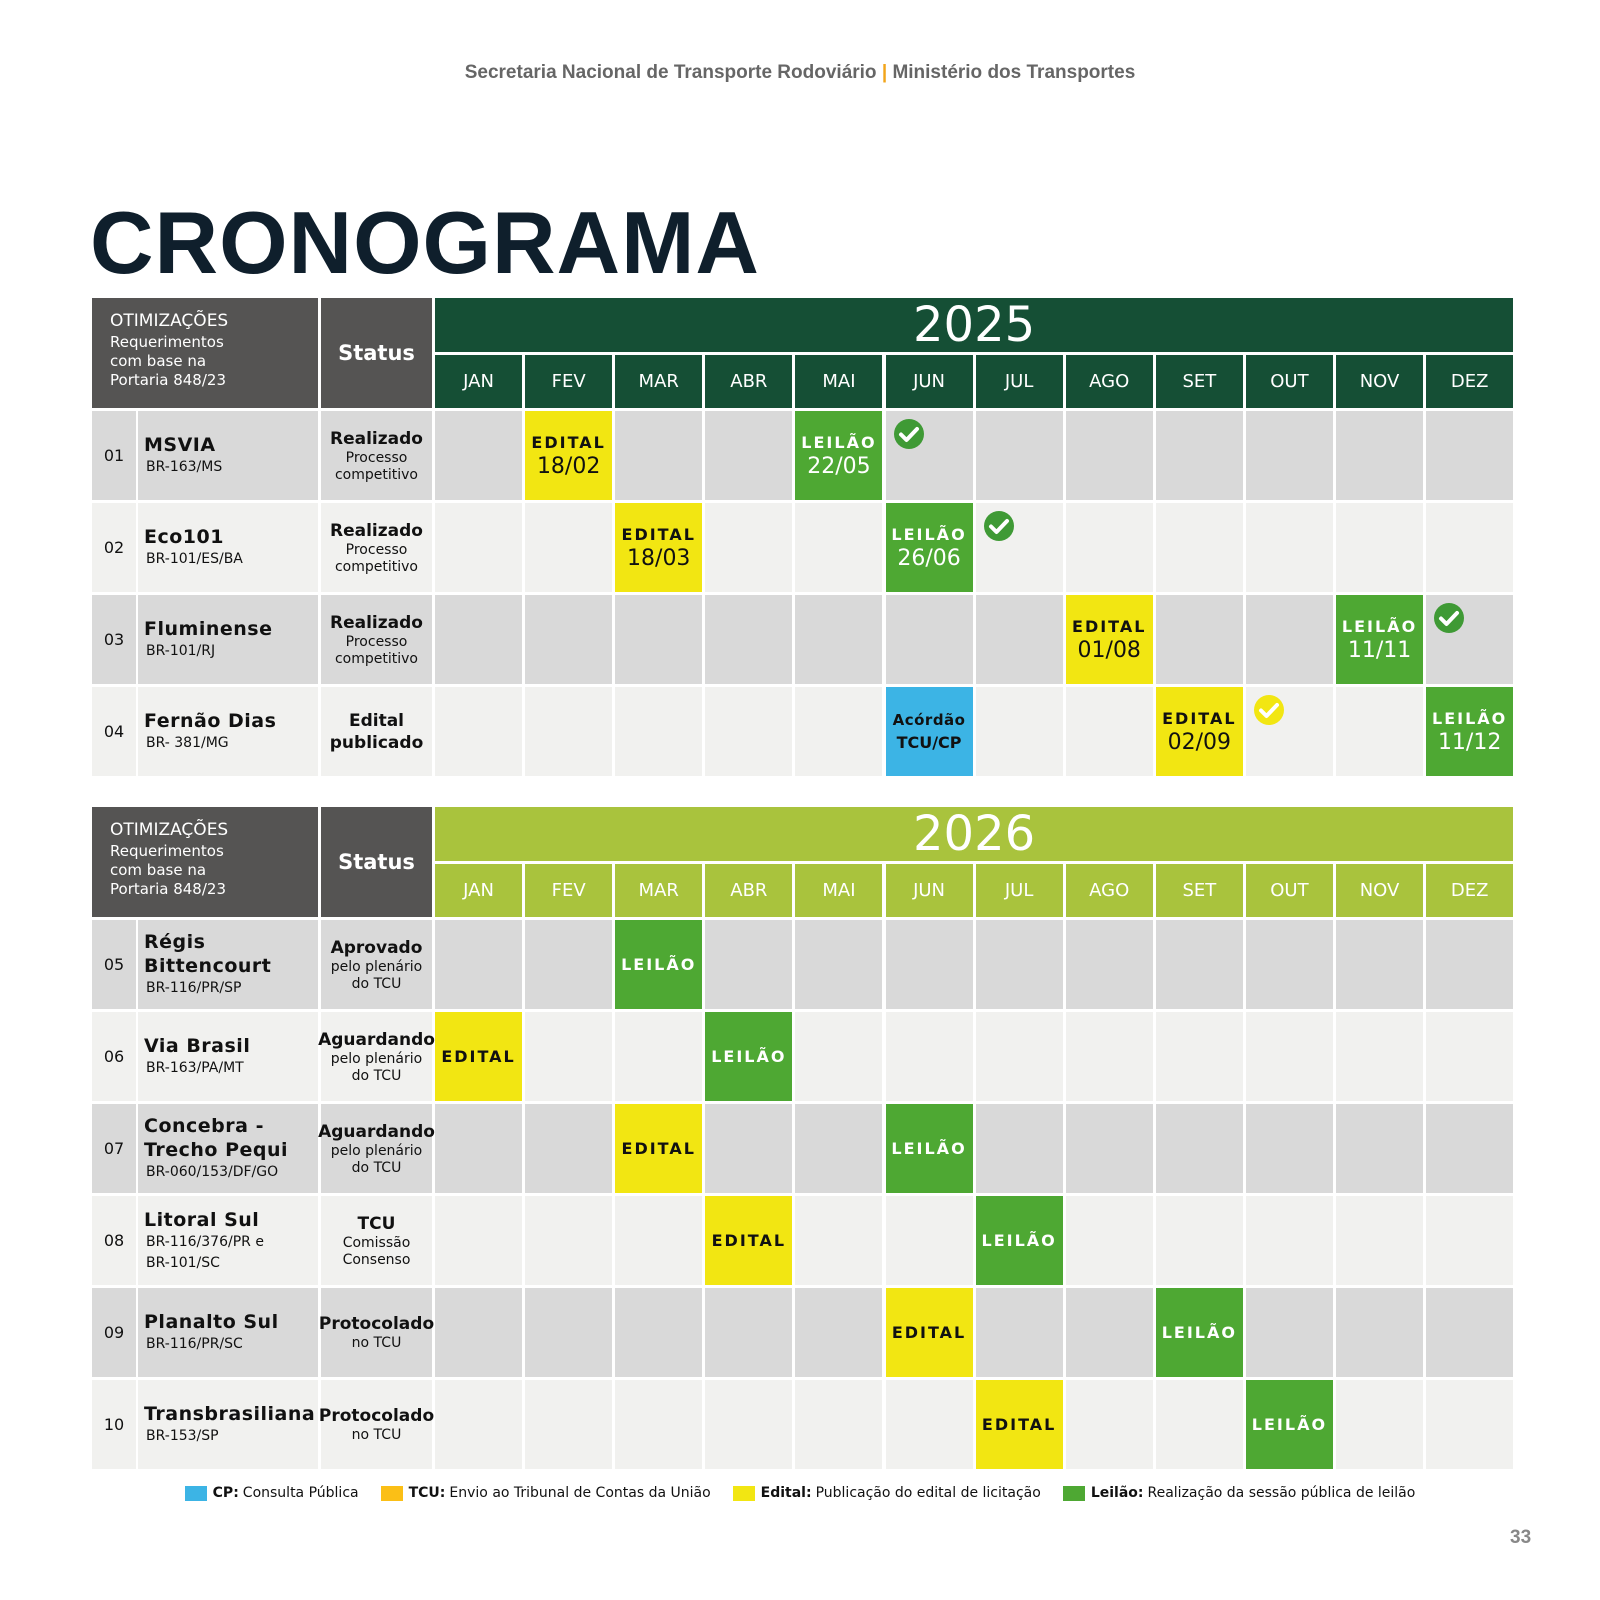 This screenshot has height=1600, width=1600. What do you see at coordinates (376, 1131) in the screenshot?
I see `status-bold: Aguardando` at bounding box center [376, 1131].